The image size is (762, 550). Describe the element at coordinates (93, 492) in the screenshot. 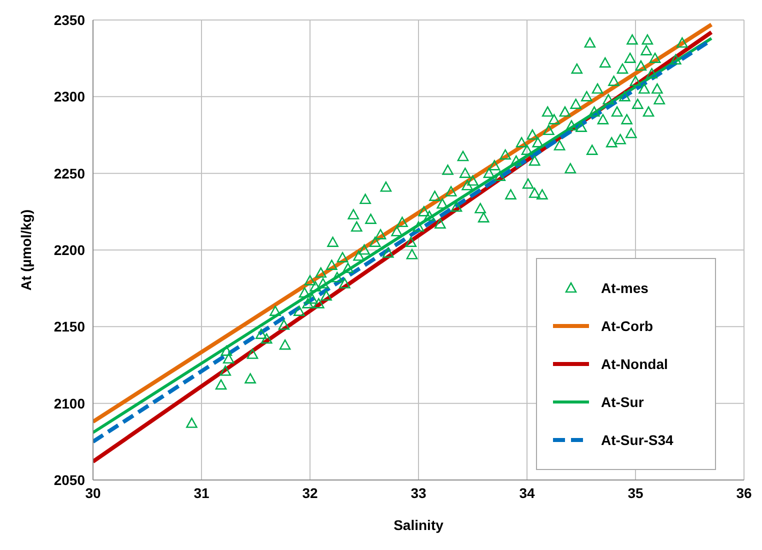

I see `x-tick-label: 30` at that location.